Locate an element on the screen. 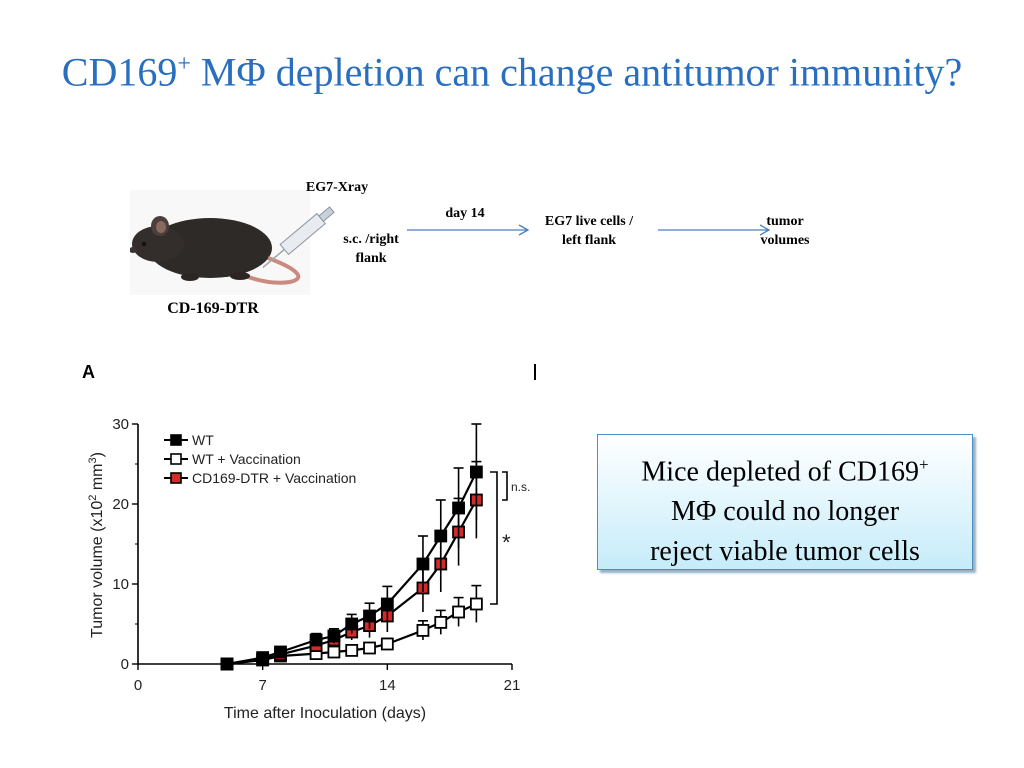 The width and height of the screenshot is (1024, 768). legend-label: WT is located at coordinates (203, 440).